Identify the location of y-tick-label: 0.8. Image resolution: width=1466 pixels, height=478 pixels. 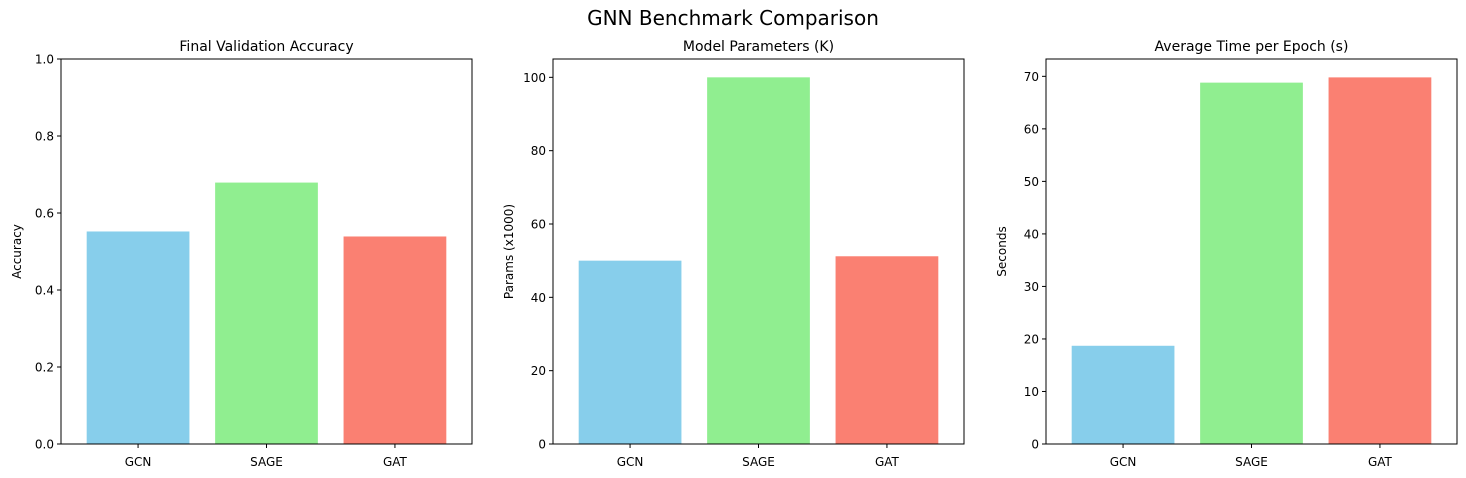
(44, 137).